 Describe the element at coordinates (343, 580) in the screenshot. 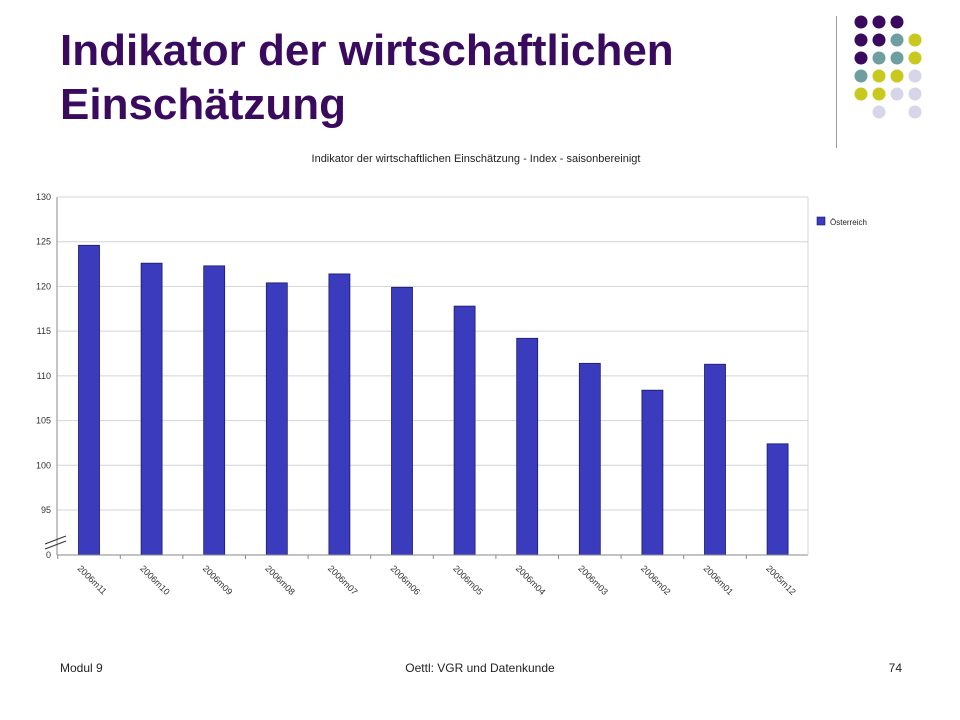

I see `x-tick-label: 2006m07` at that location.